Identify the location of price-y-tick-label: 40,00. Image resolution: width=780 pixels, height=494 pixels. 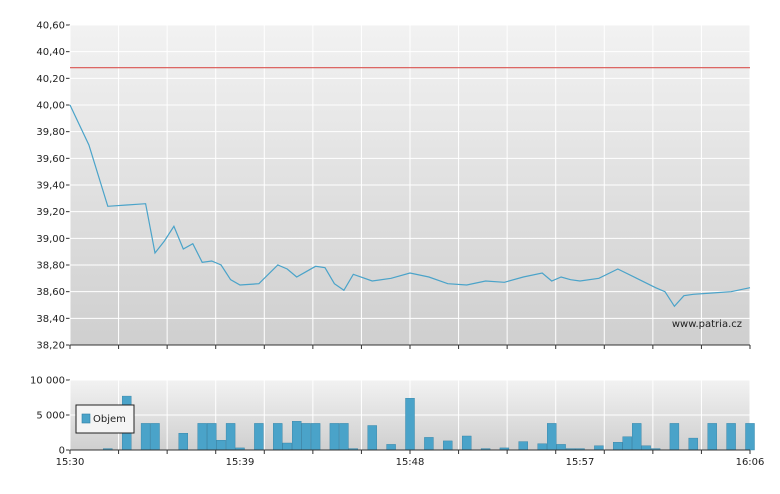
(50, 106).